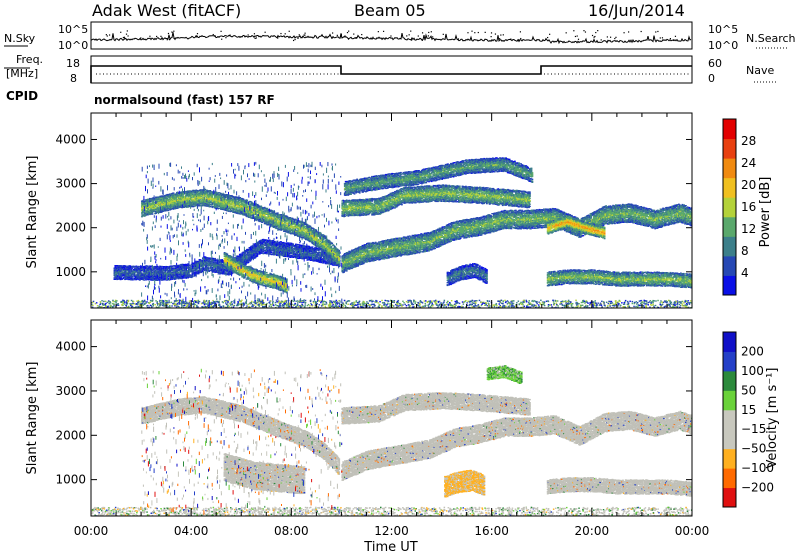  I want to click on noise-right-tick-top: 10^5, so click(723, 29).